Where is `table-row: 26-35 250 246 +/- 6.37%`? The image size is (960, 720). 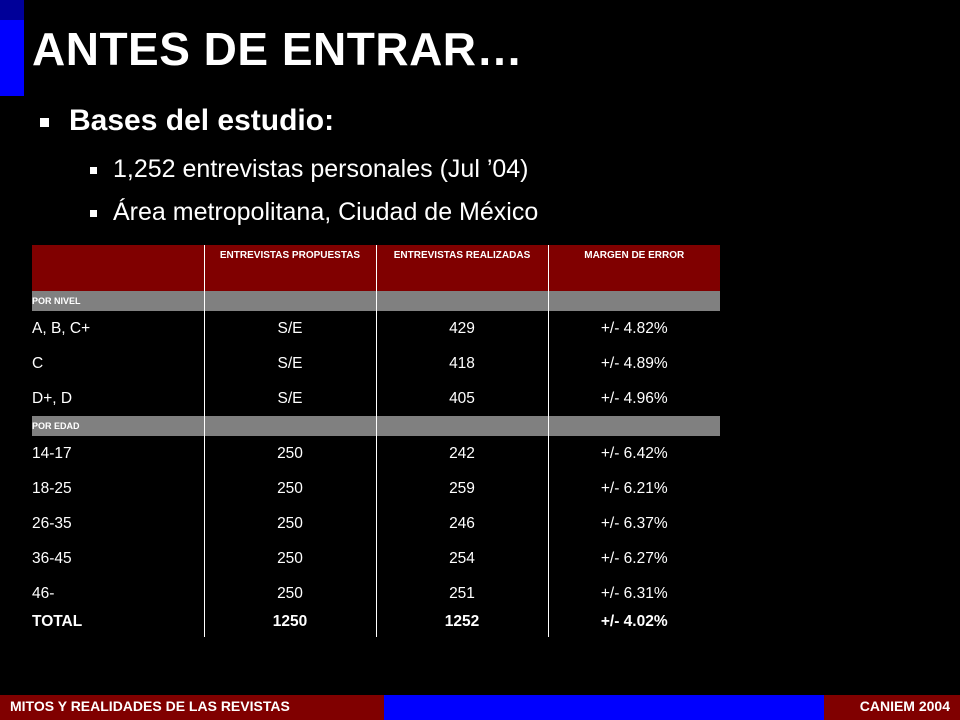
table-row: 26-35 250 246 +/- 6.37% is located at coordinates (376, 523).